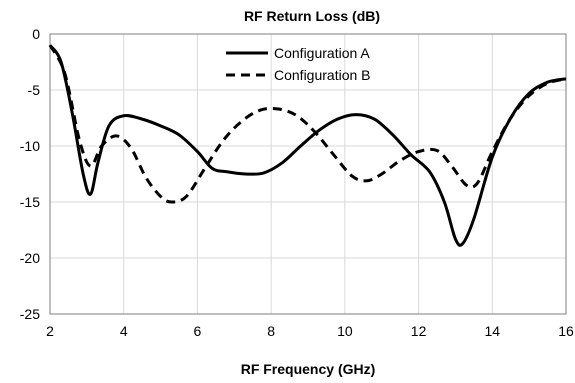  Describe the element at coordinates (345, 331) in the screenshot. I see `x-tick-label: 10` at that location.